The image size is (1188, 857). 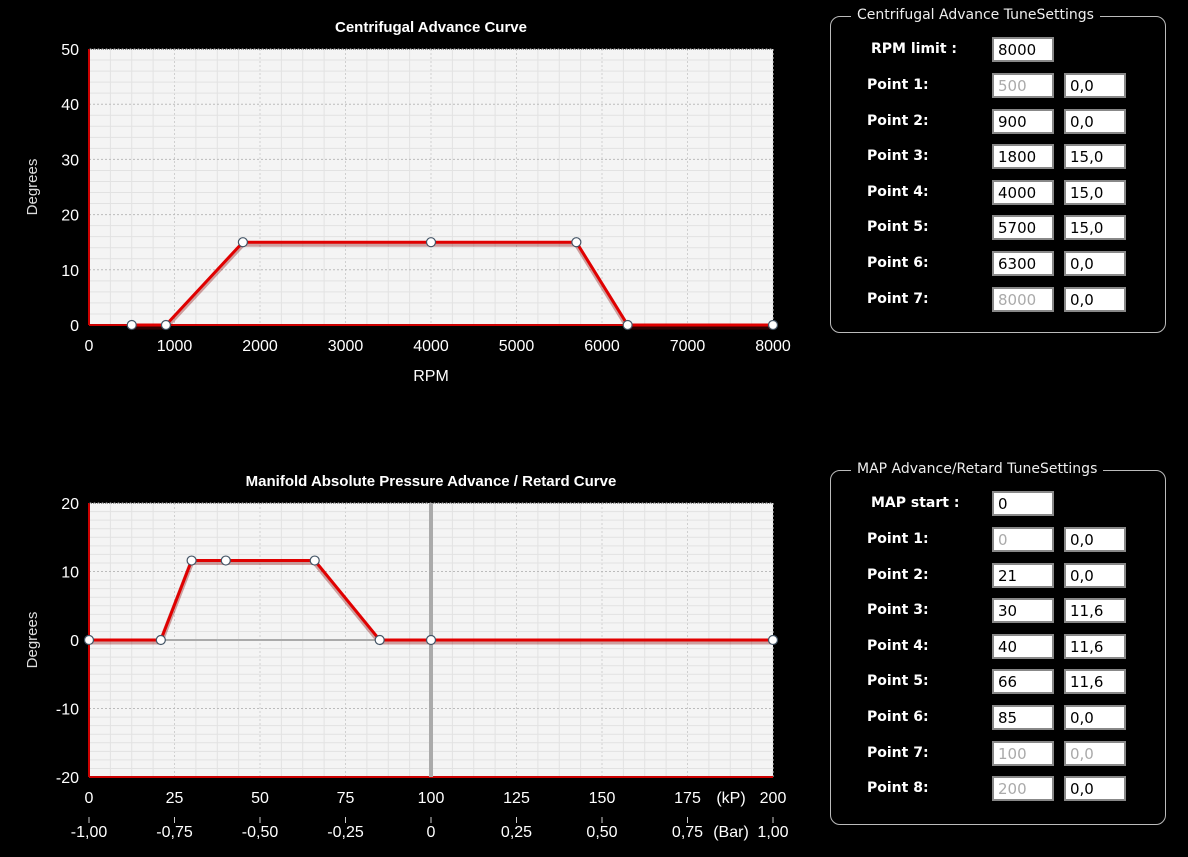 I want to click on x-tick-label: 175, so click(x=687, y=798).